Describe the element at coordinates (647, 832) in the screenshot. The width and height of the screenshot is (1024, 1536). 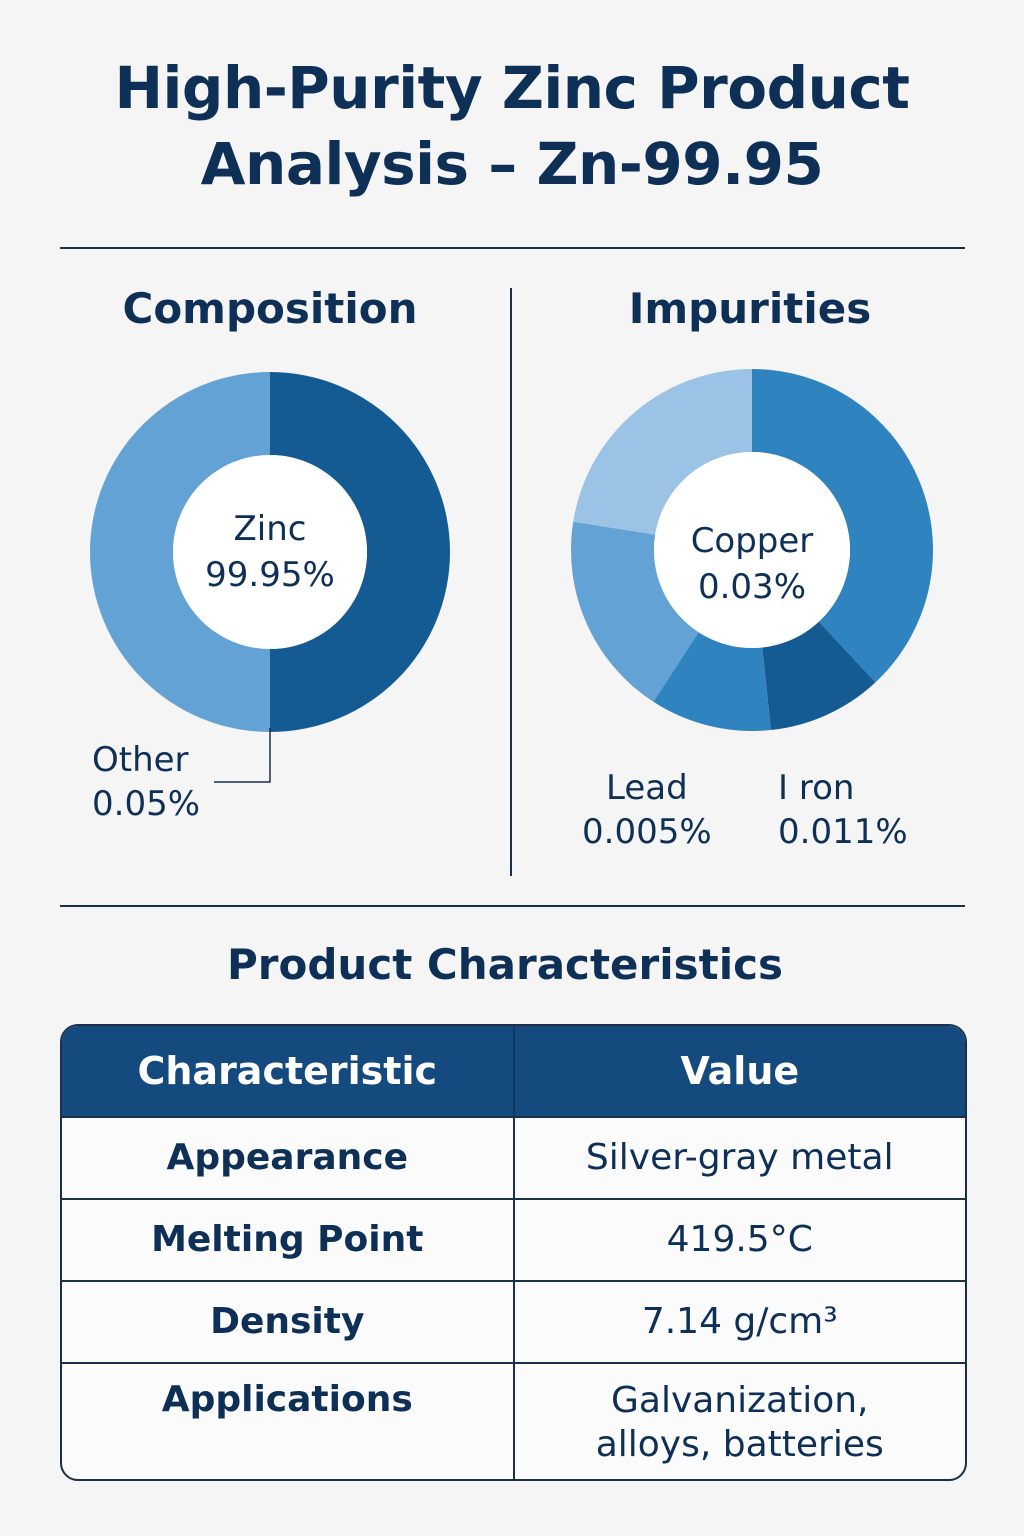
I see `lead-callout-value: 0.005%` at that location.